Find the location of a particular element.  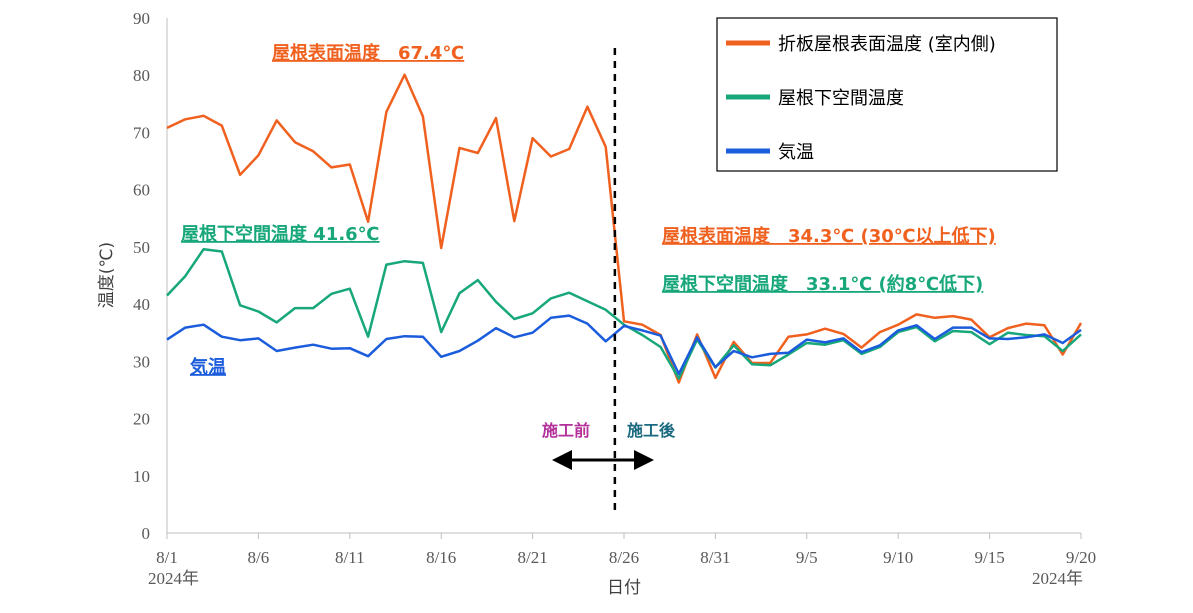

annotation-air: 気温 is located at coordinates (208, 367).